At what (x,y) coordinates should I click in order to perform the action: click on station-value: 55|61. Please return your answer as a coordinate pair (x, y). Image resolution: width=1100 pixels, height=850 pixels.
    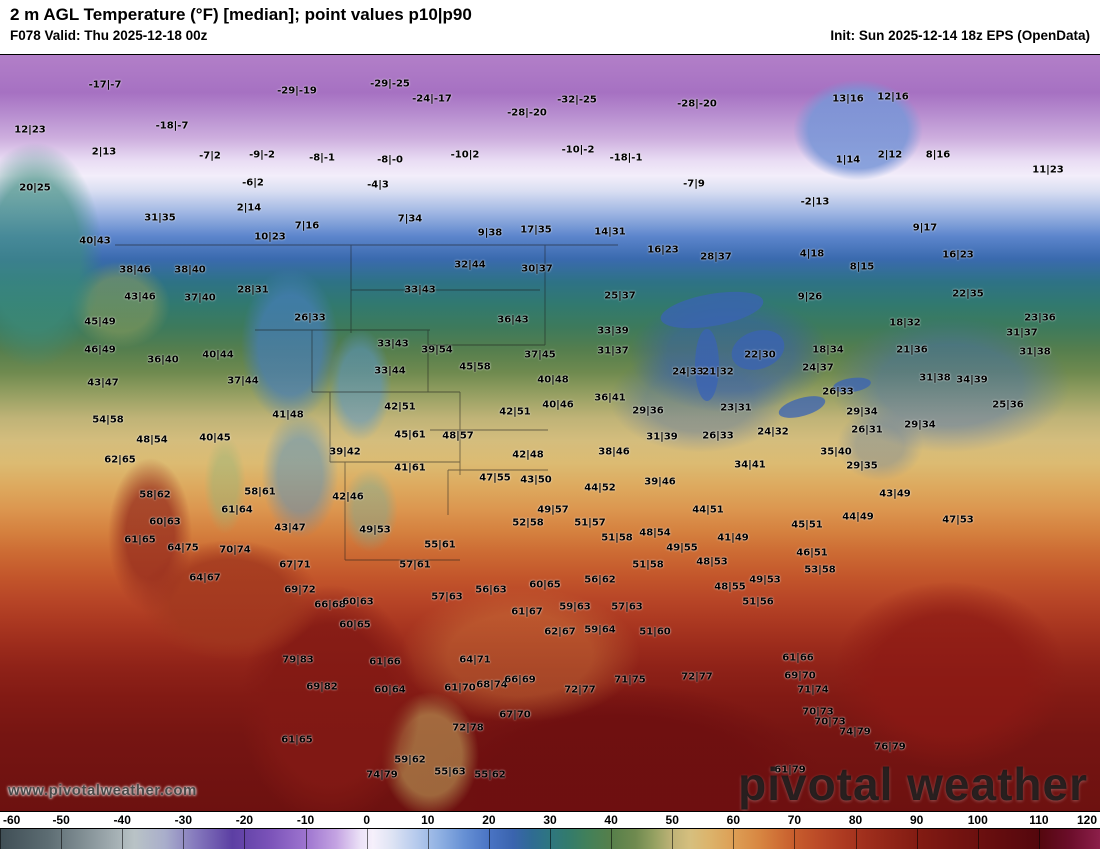
    Looking at the image, I should click on (440, 545).